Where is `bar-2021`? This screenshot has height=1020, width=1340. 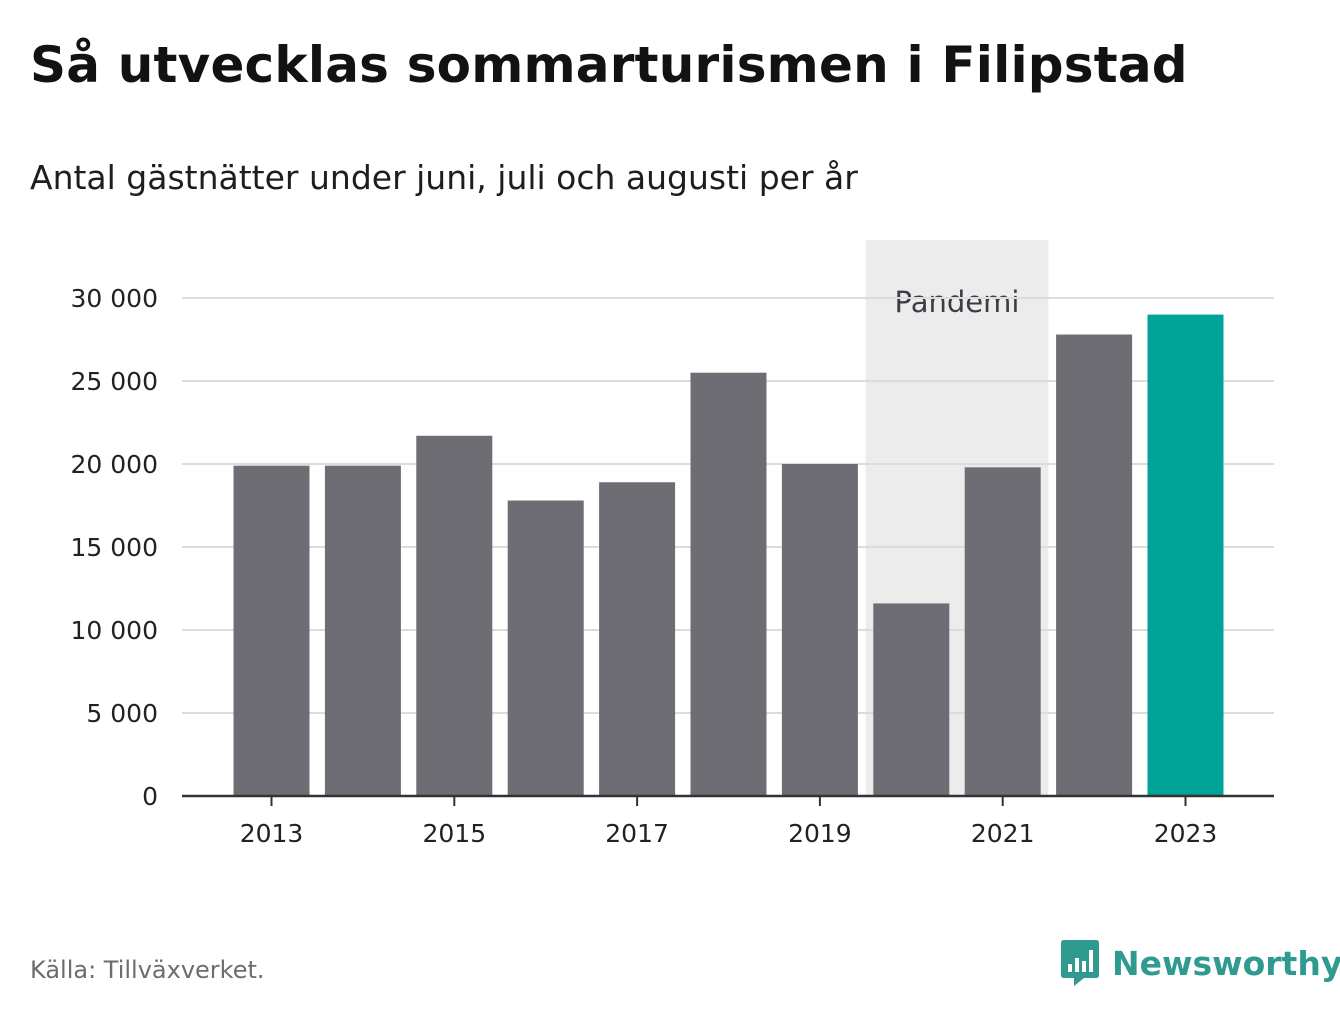
bar-2021 is located at coordinates (1002, 631).